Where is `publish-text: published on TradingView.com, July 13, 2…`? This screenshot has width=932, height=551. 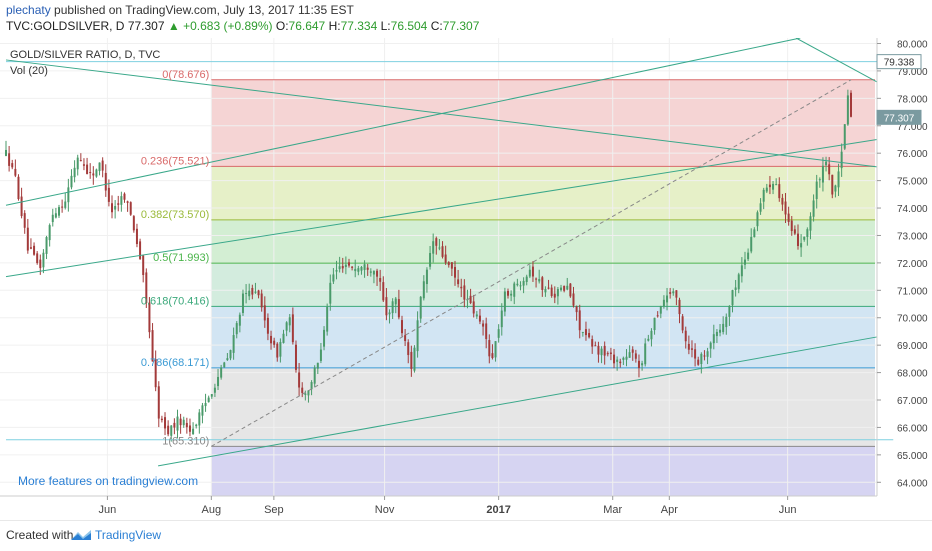
publish-text: published on TradingView.com, July 13, 2… is located at coordinates (204, 10).